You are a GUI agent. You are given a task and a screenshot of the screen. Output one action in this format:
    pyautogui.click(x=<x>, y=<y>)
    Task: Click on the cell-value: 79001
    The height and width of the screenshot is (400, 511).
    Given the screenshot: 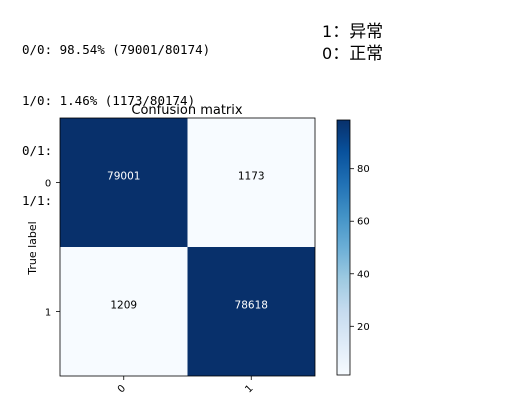 What is the action you would take?
    pyautogui.click(x=123, y=177)
    